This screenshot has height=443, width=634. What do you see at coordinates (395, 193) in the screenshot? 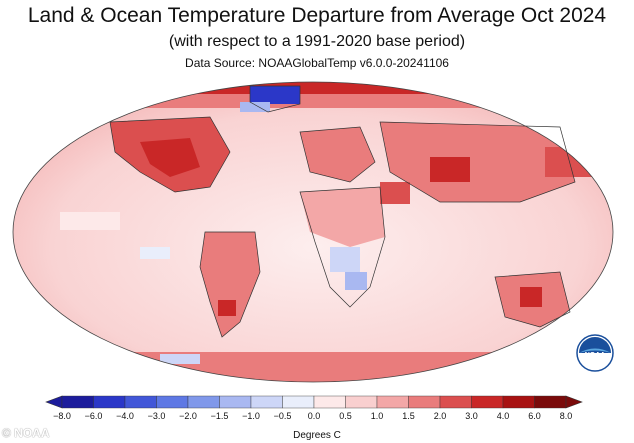
I see `middle-east-warm-patch` at bounding box center [395, 193].